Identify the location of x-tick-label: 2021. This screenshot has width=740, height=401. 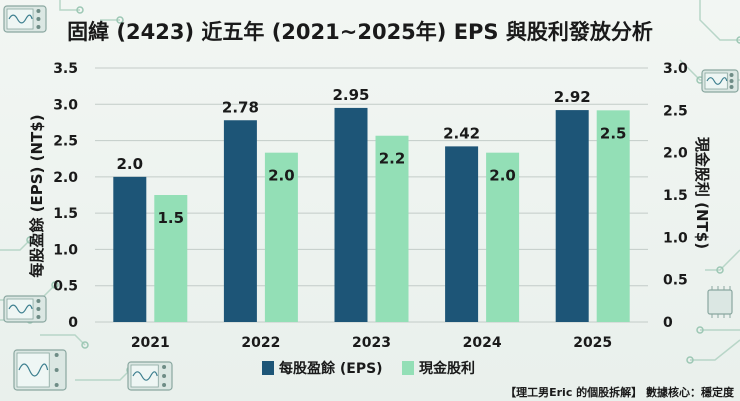
(150, 343).